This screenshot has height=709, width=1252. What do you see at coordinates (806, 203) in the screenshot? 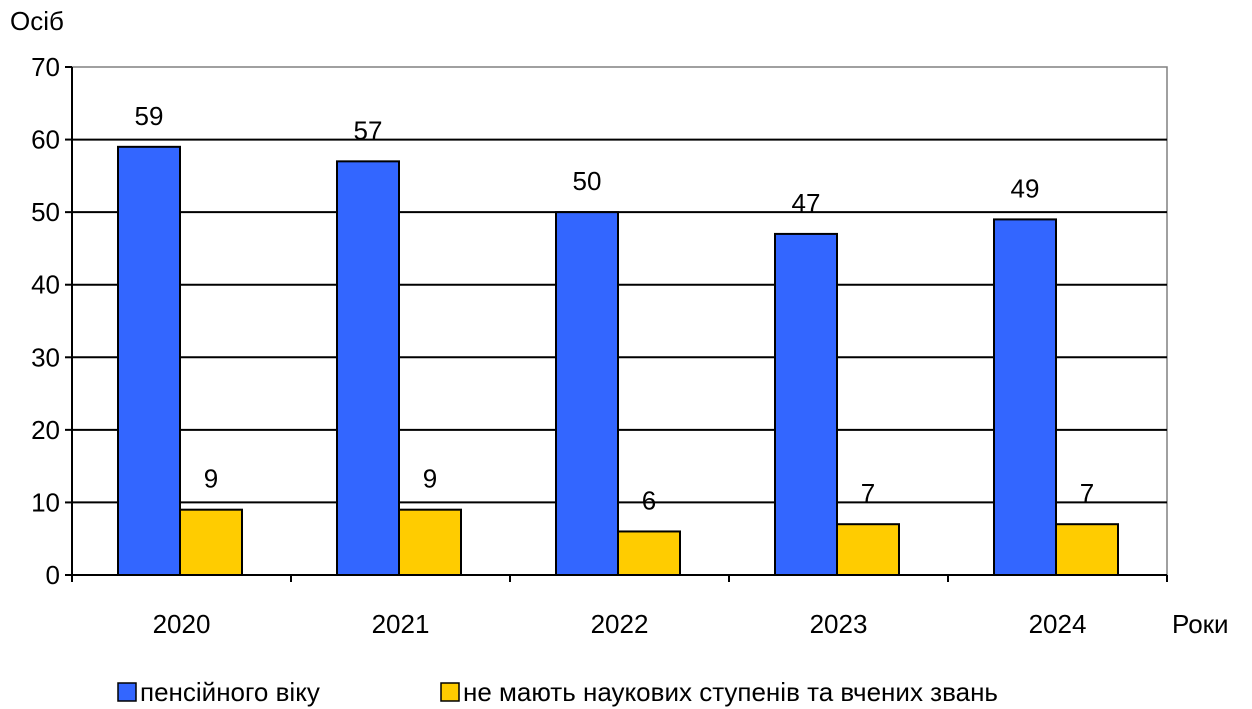
I see `data-label: 47` at bounding box center [806, 203].